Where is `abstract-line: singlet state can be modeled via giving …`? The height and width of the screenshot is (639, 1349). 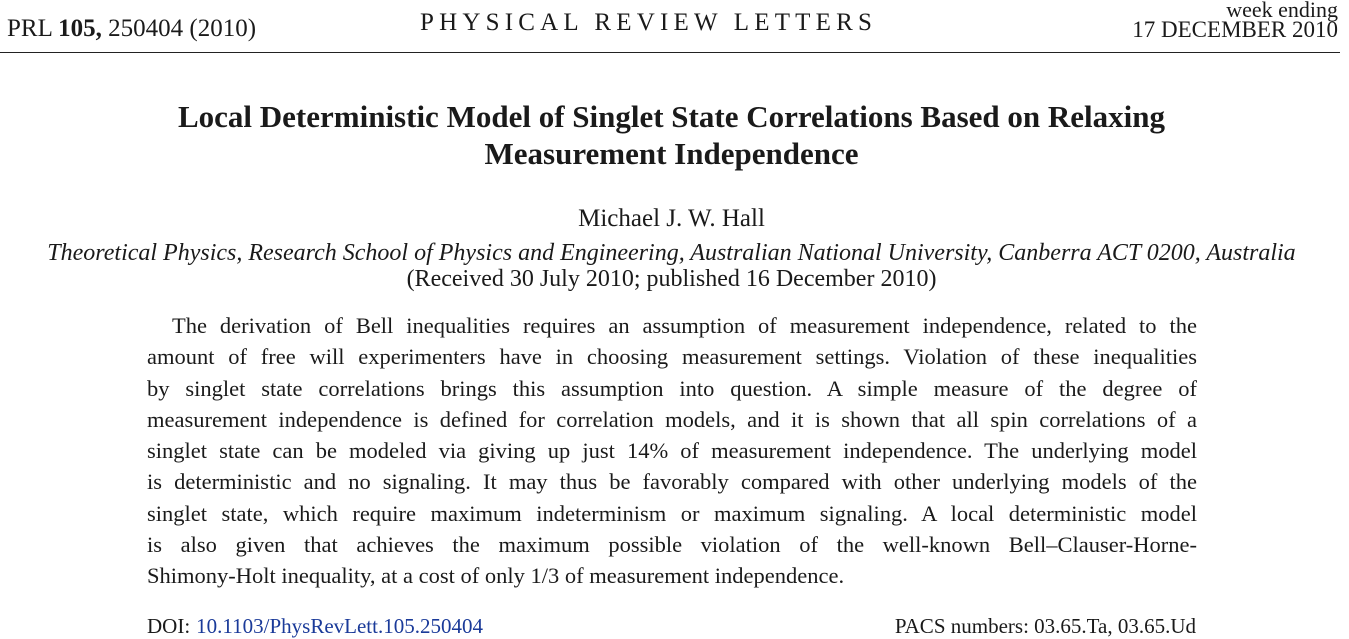 abstract-line: singlet state can be modeled via giving … is located at coordinates (672, 451).